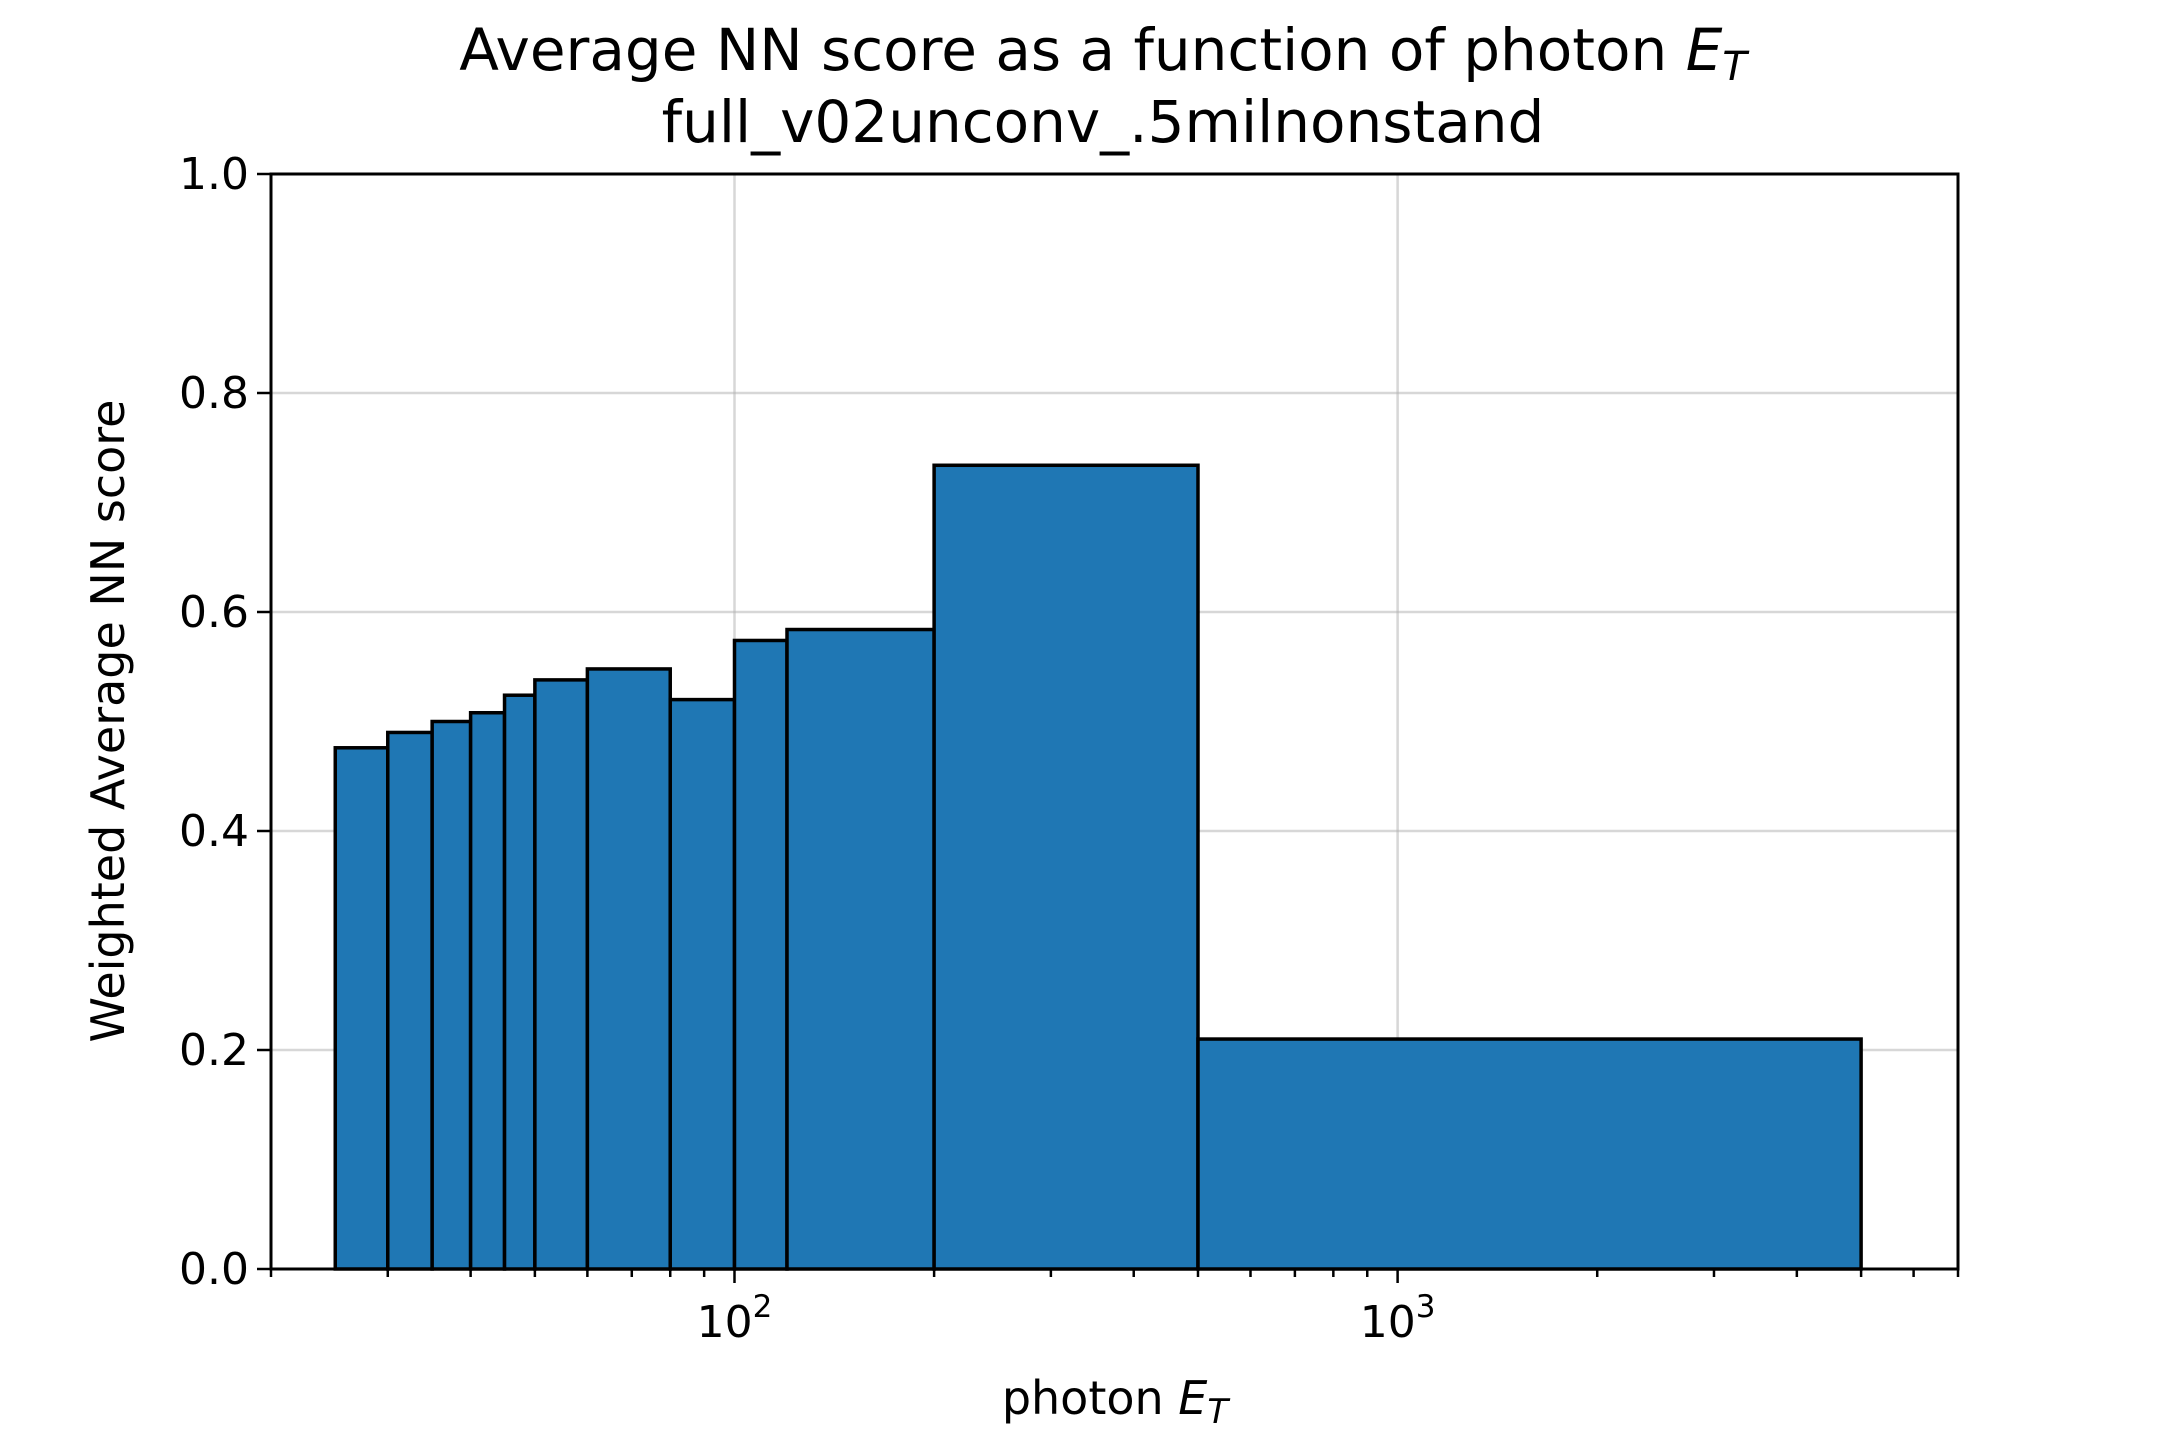 Image resolution: width=2160 pixels, height=1440 pixels. What do you see at coordinates (214, 1269) in the screenshot?
I see `y-tick-label: 0.0` at bounding box center [214, 1269].